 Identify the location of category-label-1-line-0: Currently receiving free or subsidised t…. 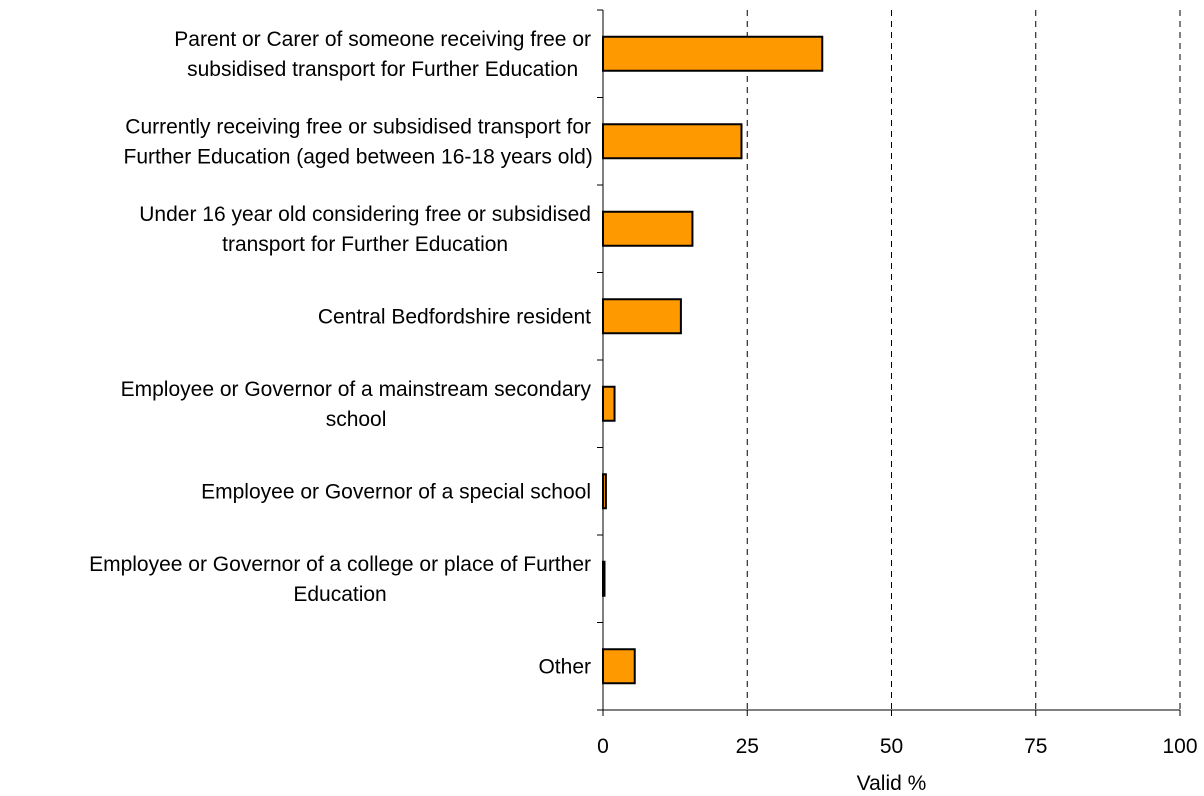
(358, 126).